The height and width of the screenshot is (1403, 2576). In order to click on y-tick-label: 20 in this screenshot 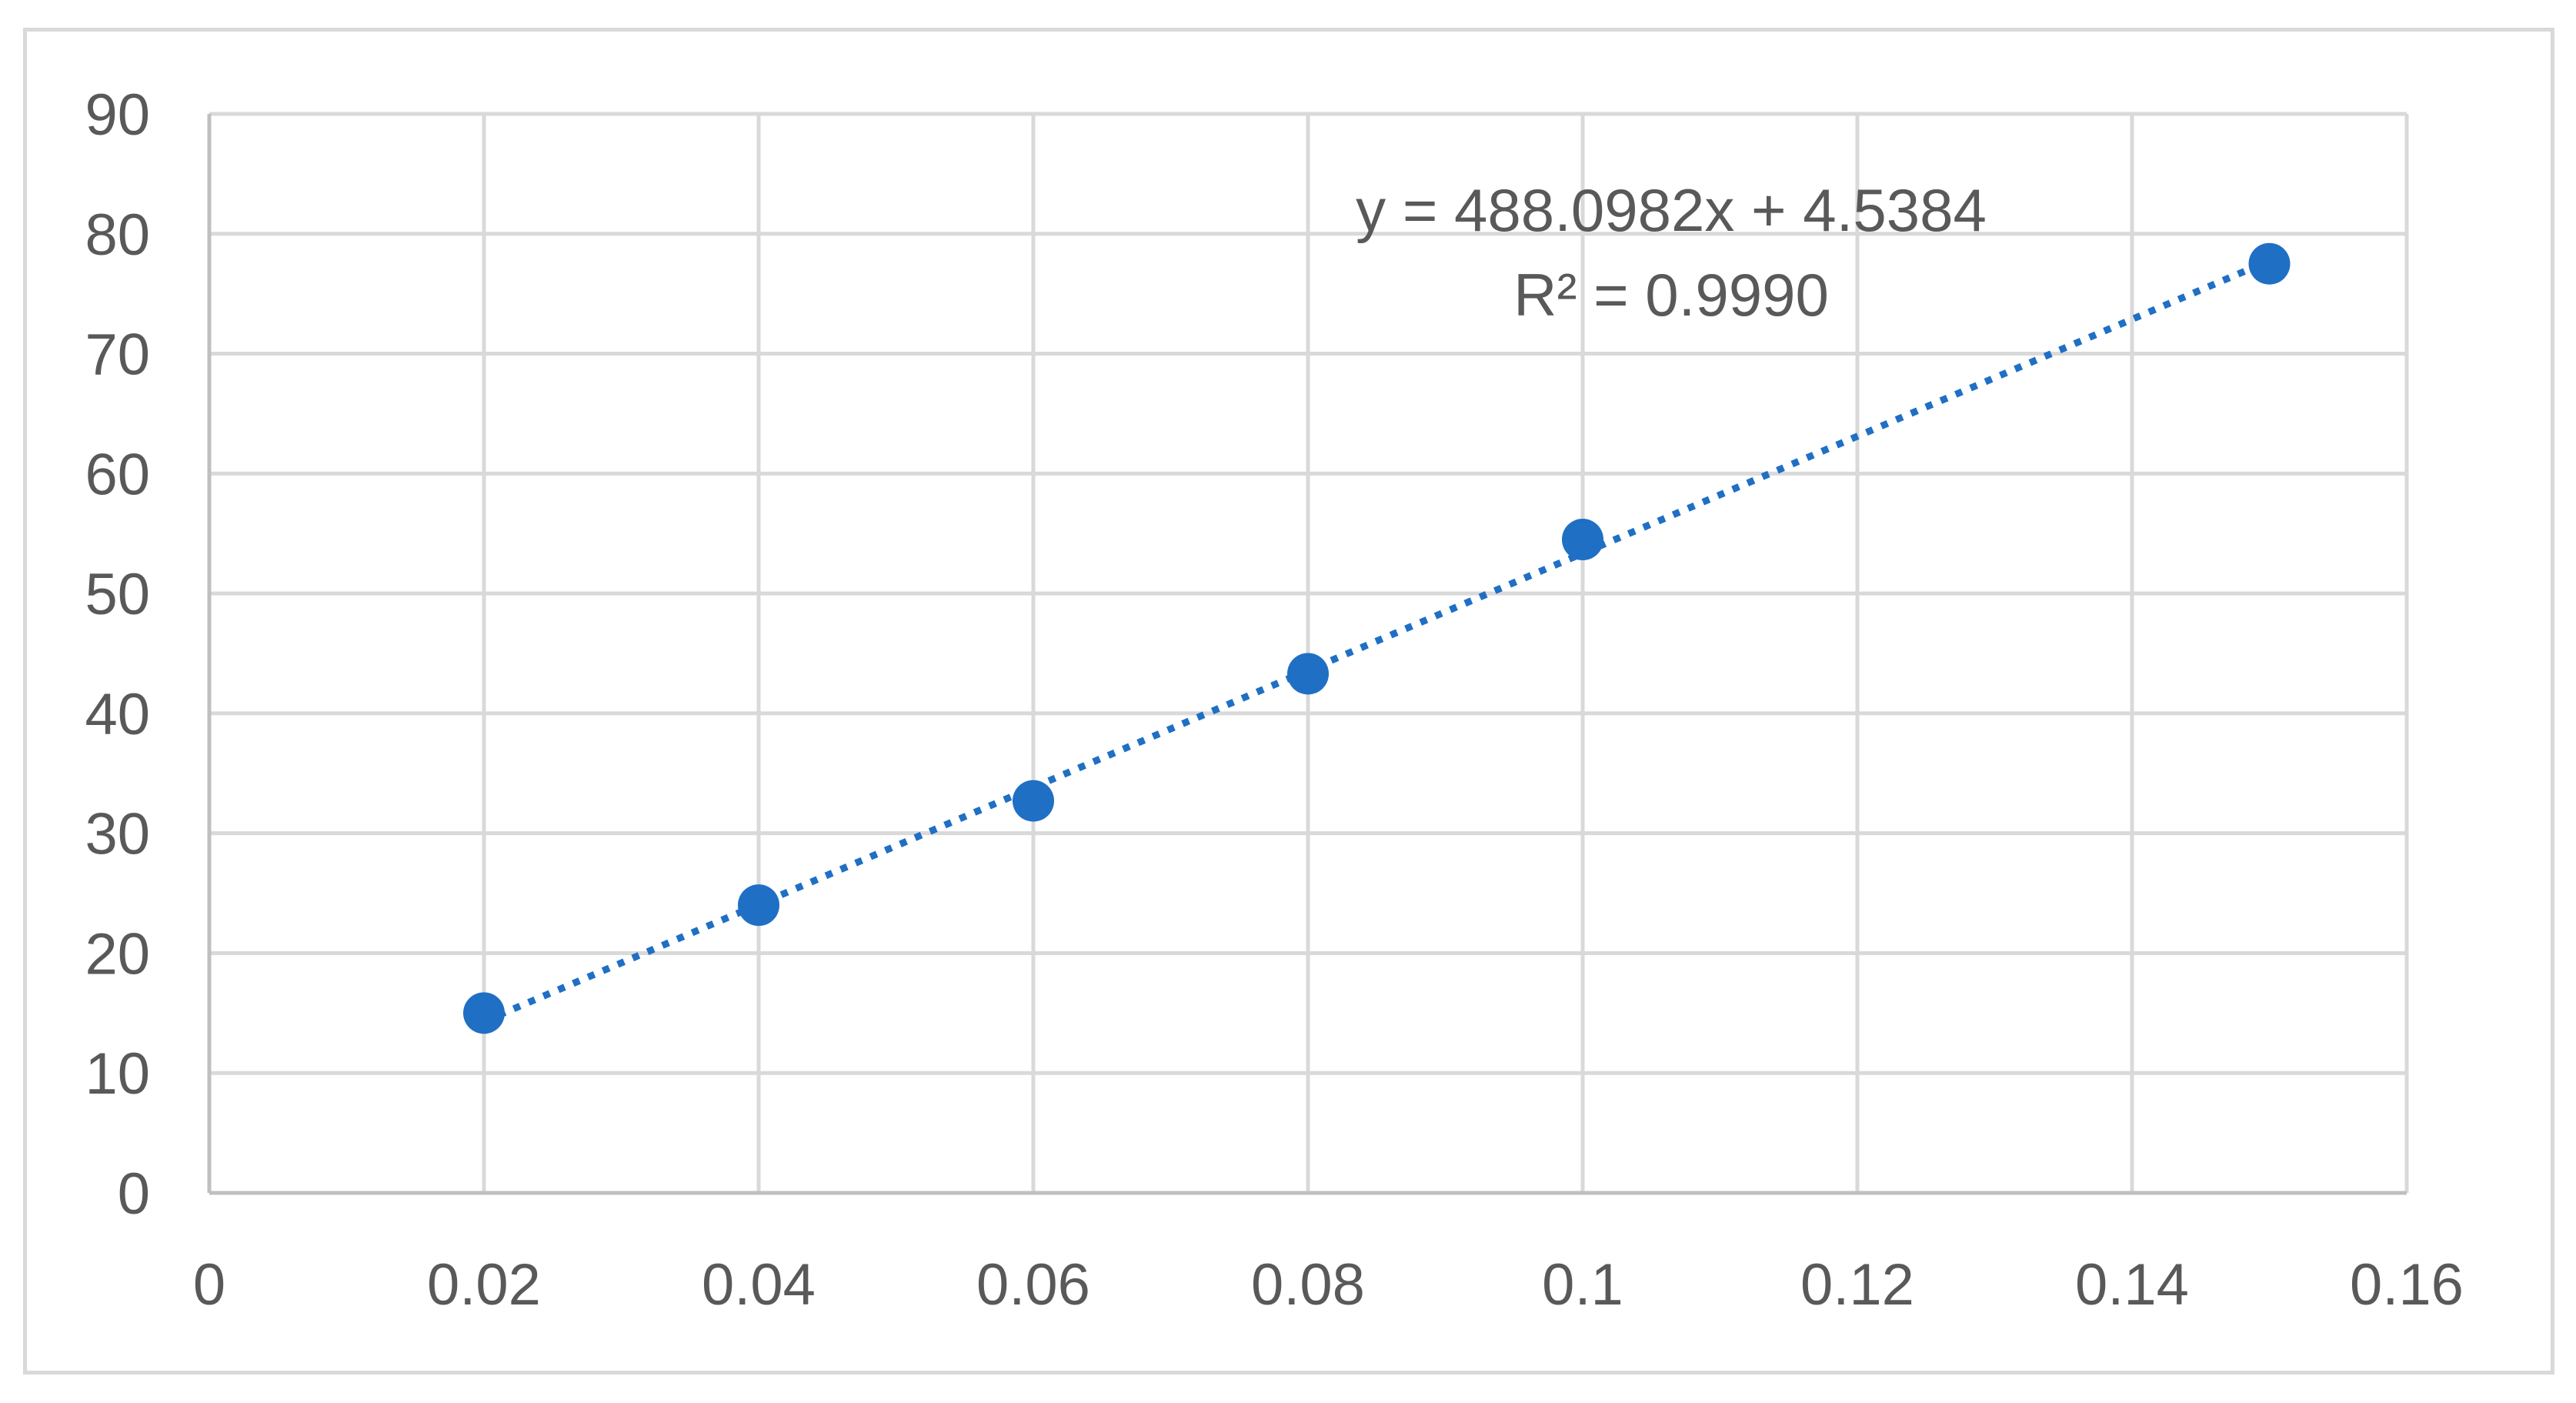, I will do `click(118, 954)`.